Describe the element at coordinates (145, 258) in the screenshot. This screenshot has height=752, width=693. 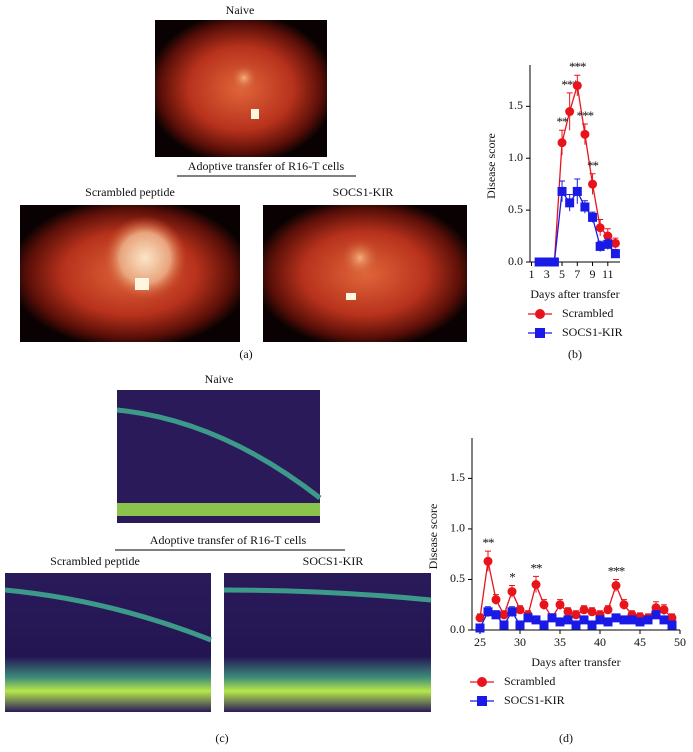
I see `lesion` at that location.